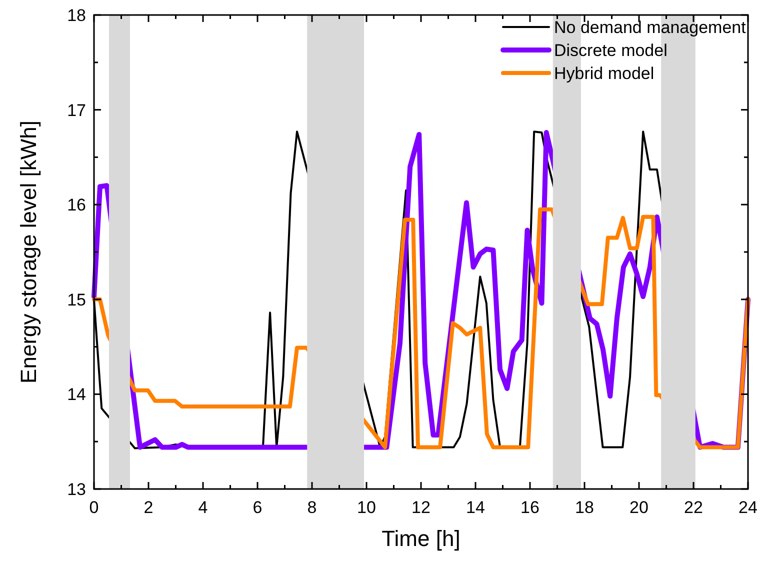  Describe the element at coordinates (421, 538) in the screenshot. I see `x-axis-title: Time [h]` at that location.